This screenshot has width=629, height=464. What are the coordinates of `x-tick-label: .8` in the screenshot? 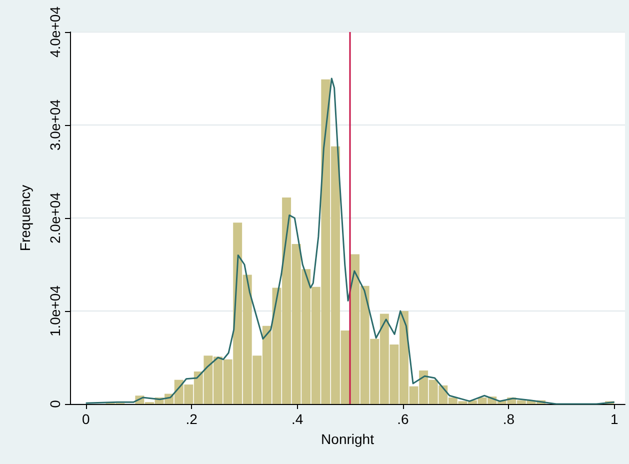 It's located at (508, 419).